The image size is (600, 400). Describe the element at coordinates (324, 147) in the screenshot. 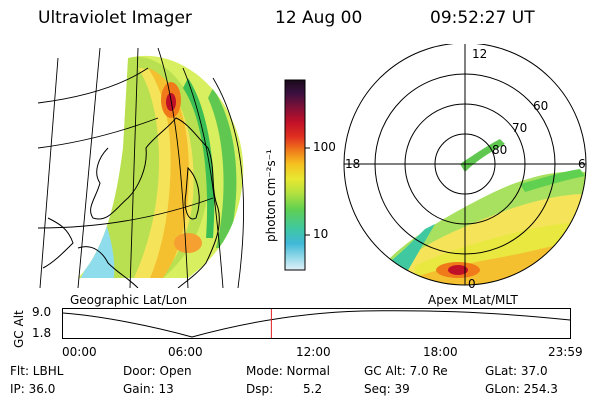

I see `colorbar-tick-100: 100` at that location.